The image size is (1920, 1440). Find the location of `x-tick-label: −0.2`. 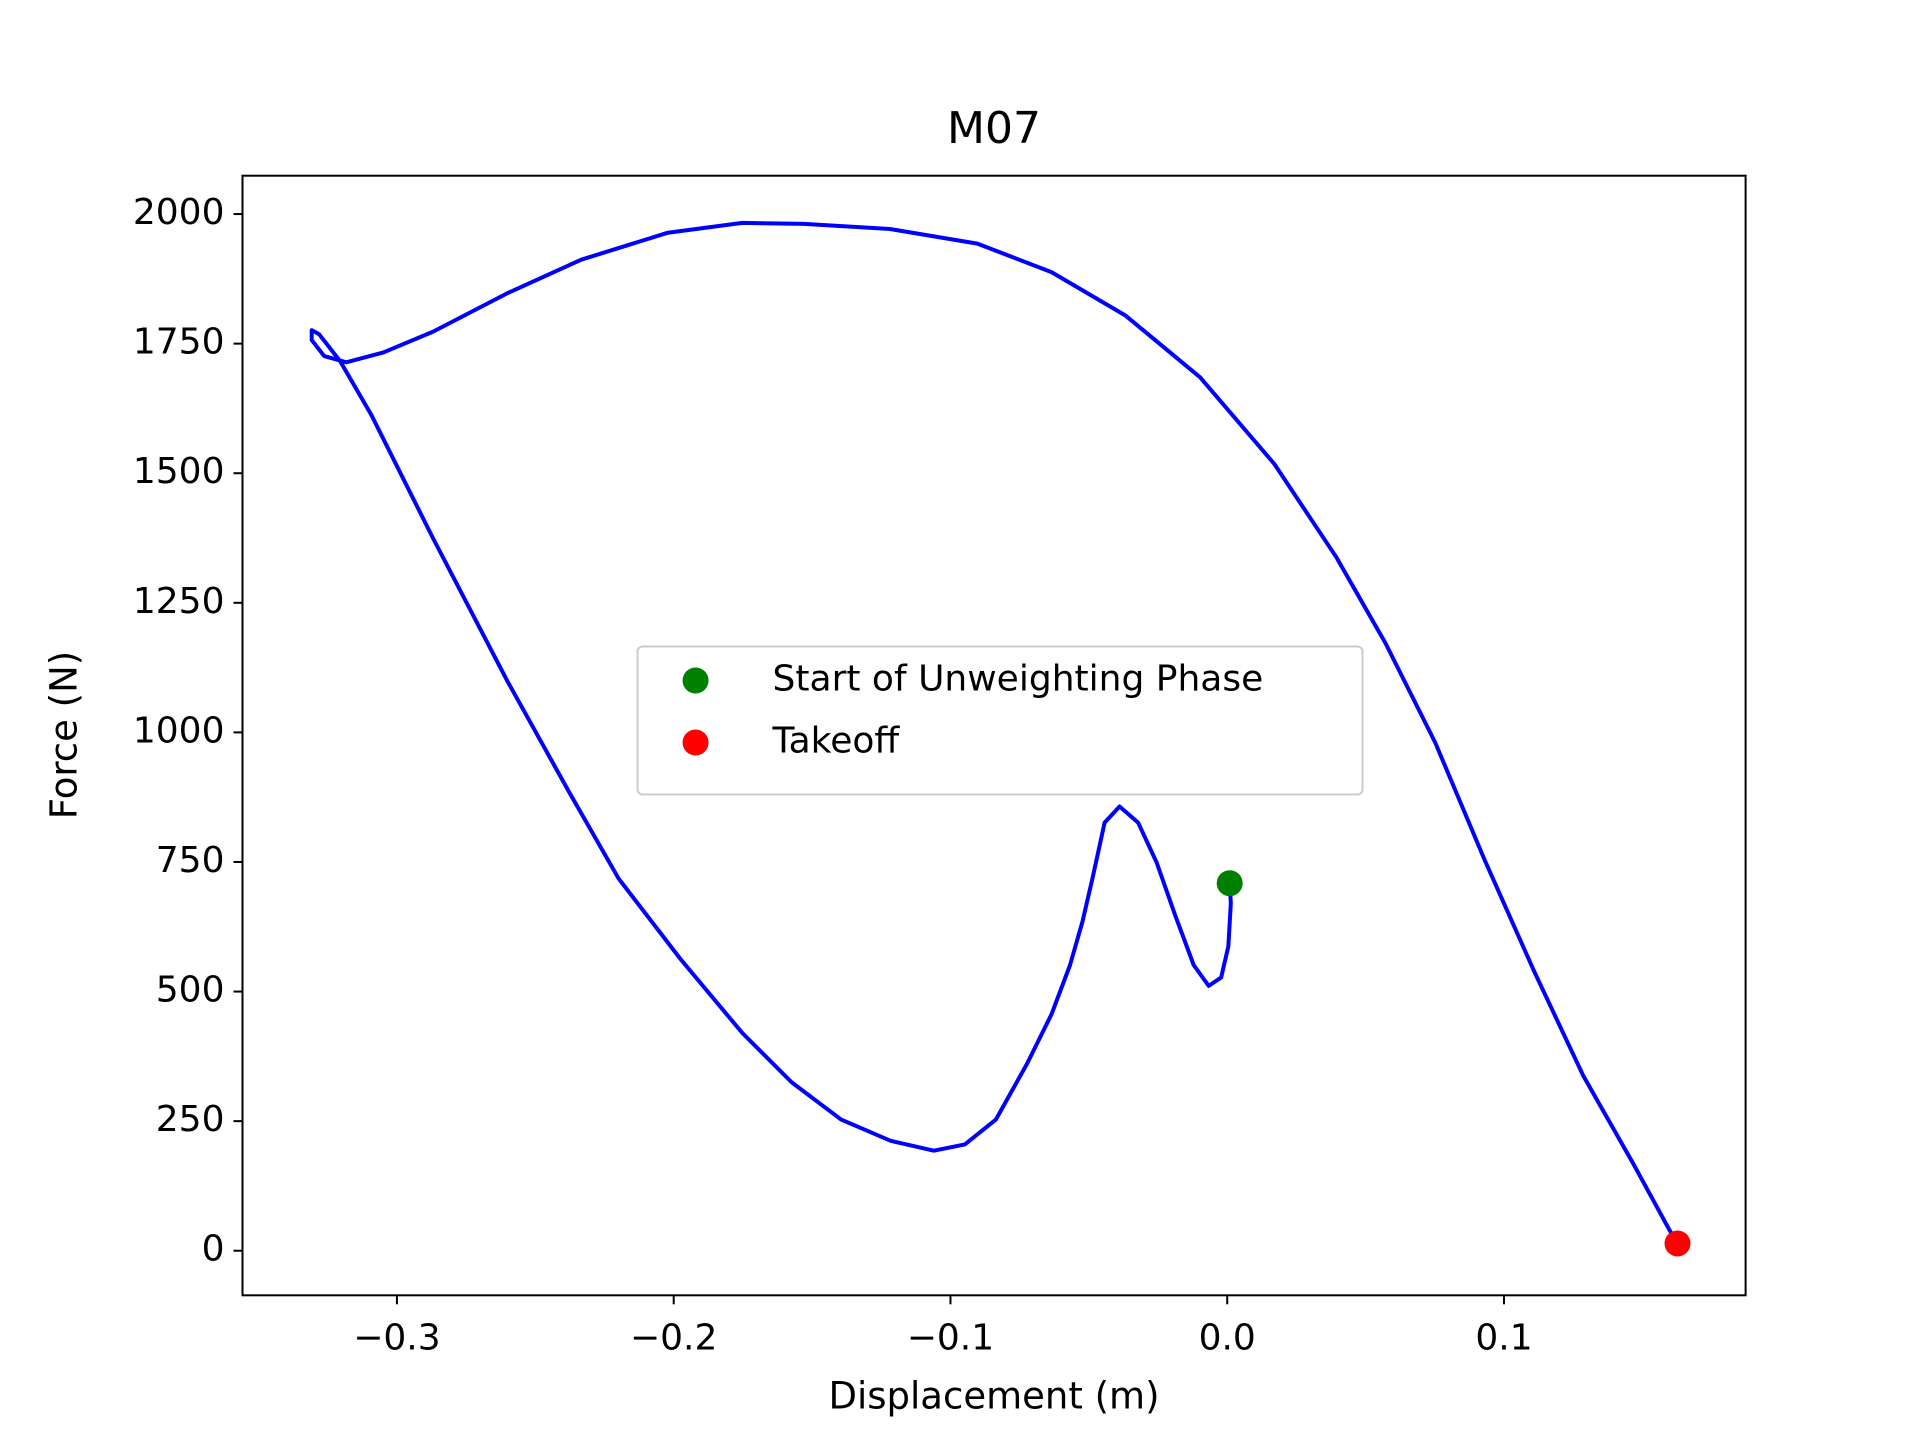

x-tick-label: −0.2 is located at coordinates (673, 1337).